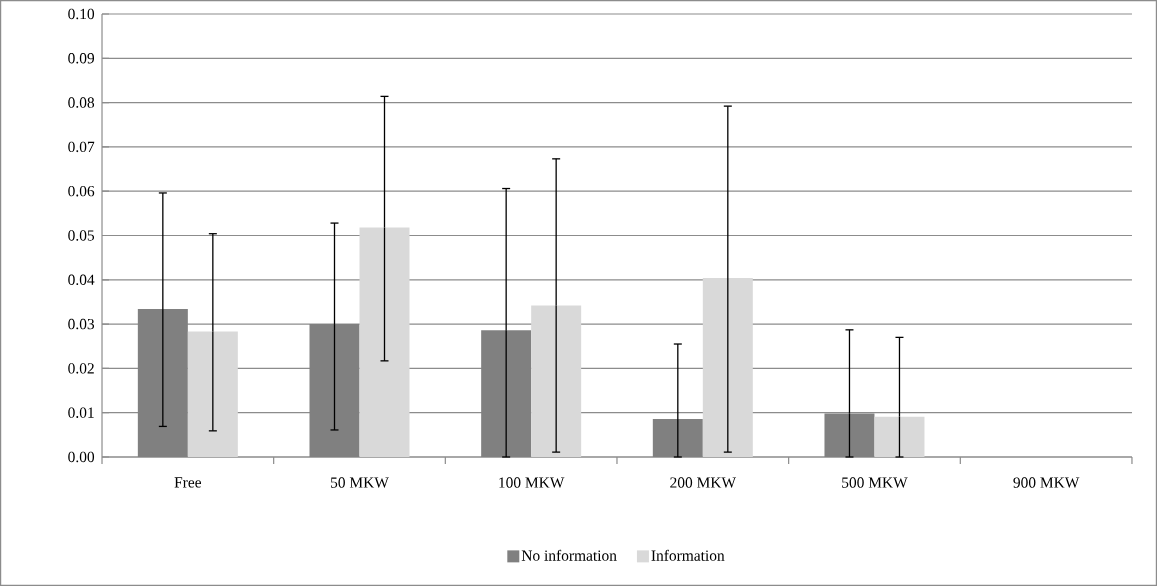 The width and height of the screenshot is (1157, 586). What do you see at coordinates (1046, 482) in the screenshot?
I see `x-tick-label: 900 MKW` at bounding box center [1046, 482].